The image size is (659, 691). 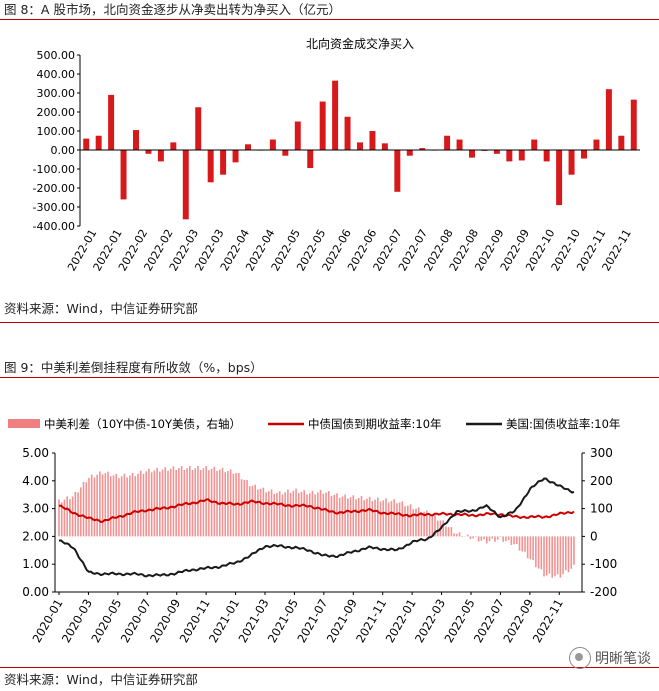 I want to click on chart1-y-tick-label: 500.00, so click(x=56, y=55).